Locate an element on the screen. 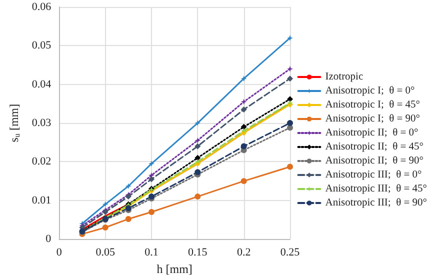 Image resolution: width=434 pixels, height=280 pixels. legend-label: Izotropic is located at coordinates (344, 77).